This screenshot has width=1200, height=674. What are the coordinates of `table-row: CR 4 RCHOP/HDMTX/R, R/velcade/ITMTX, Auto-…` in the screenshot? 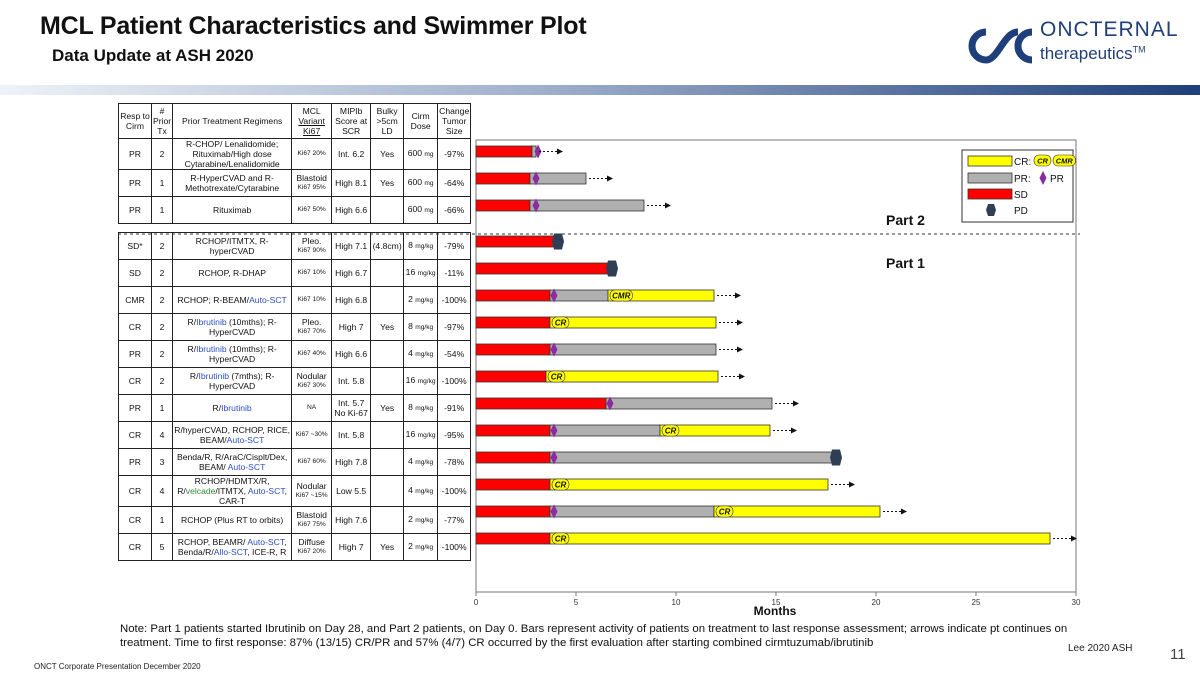 It's located at (295, 491).